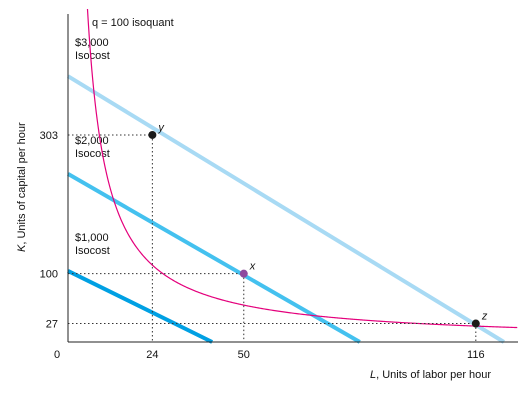 This screenshot has height=403, width=532. Describe the element at coordinates (92, 43) in the screenshot. I see `isocost-label-3: $3,000` at that location.